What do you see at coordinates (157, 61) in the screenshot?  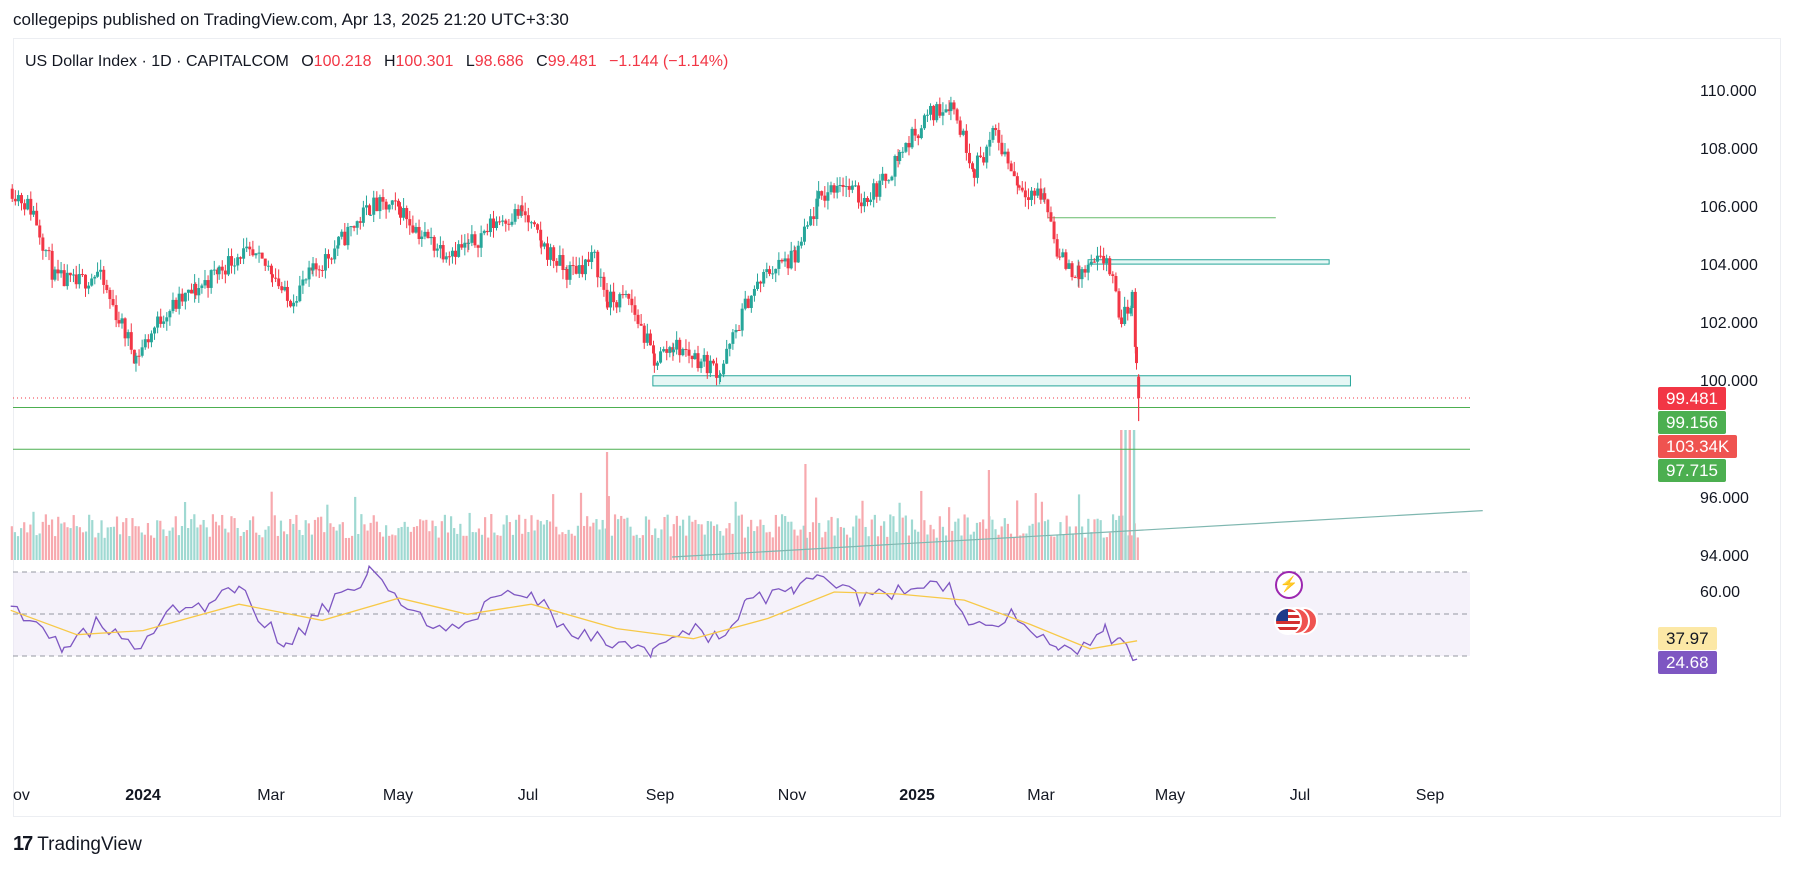 I see `symbol-name: US Dollar Index · 1D · CAPITALCOM` at bounding box center [157, 61].